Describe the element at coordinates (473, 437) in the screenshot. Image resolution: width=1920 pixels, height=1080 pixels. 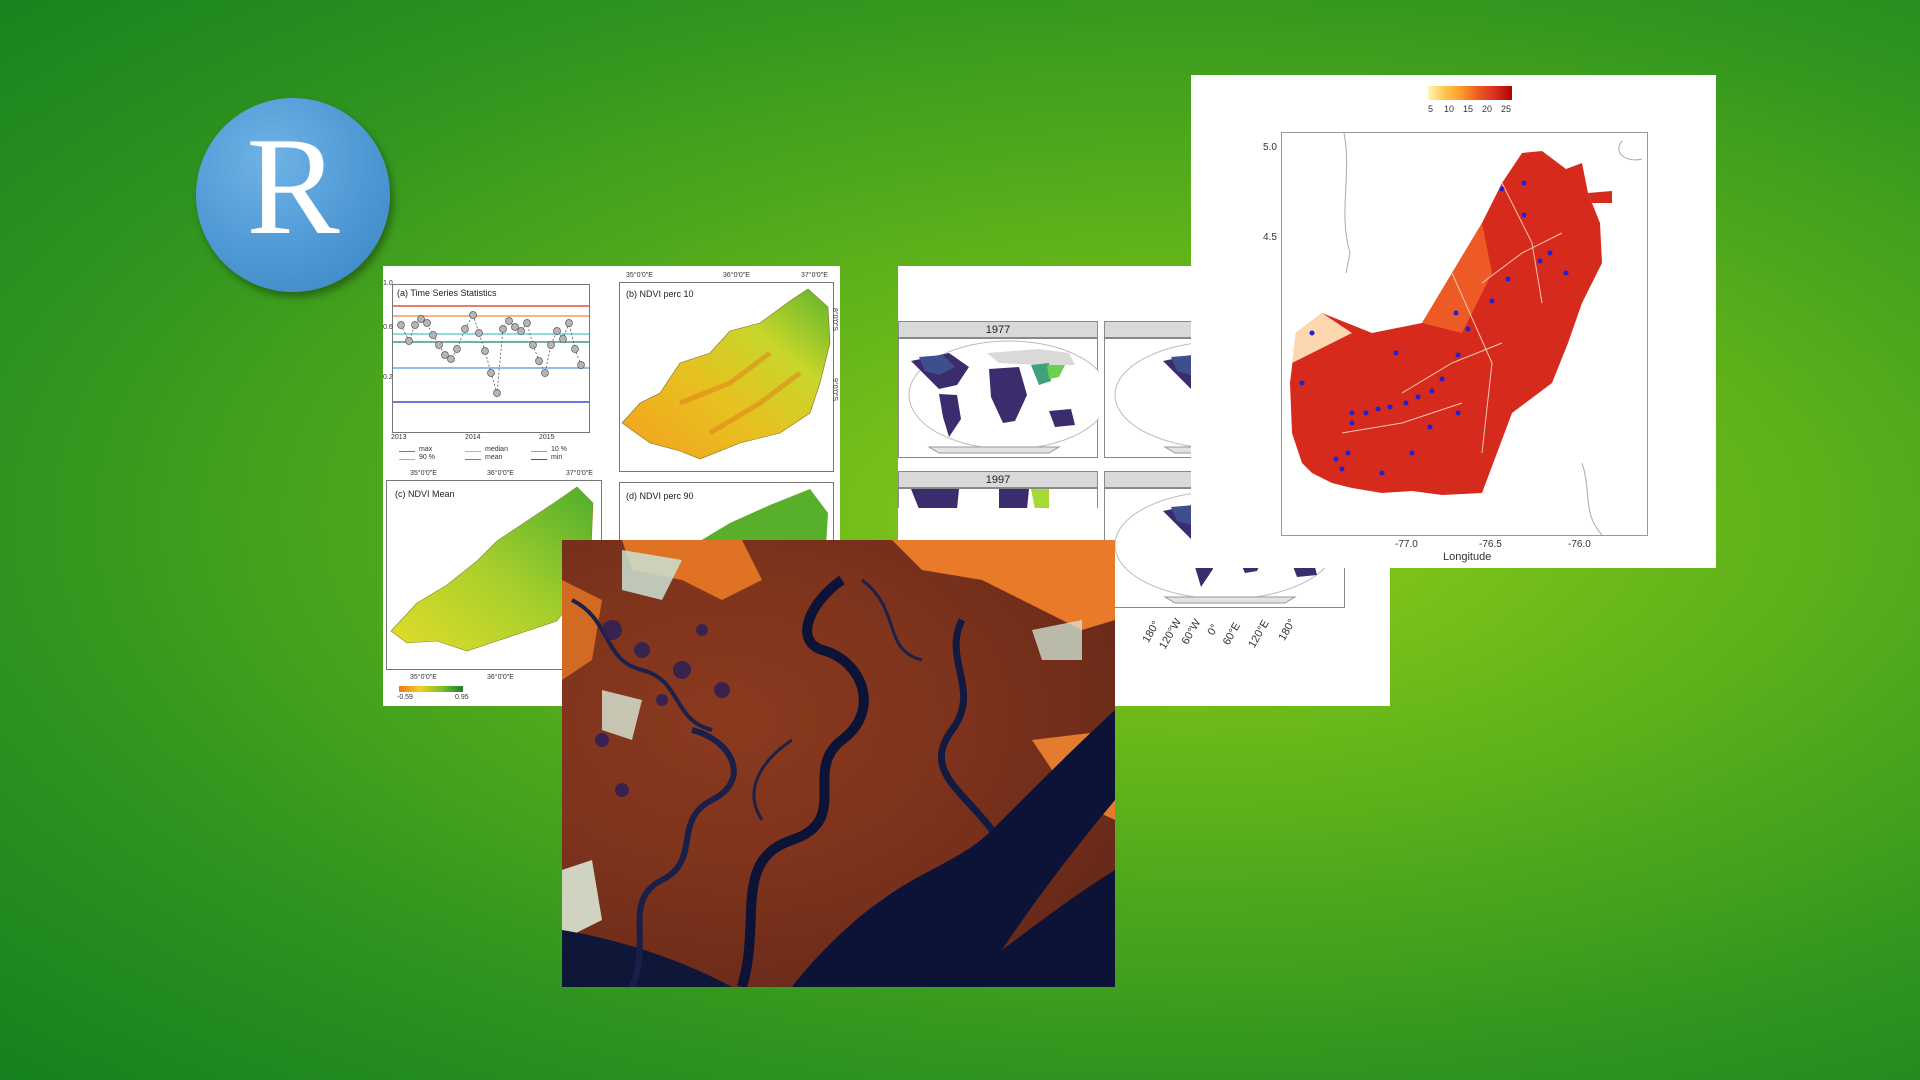
I see `year-2014: 2014` at that location.